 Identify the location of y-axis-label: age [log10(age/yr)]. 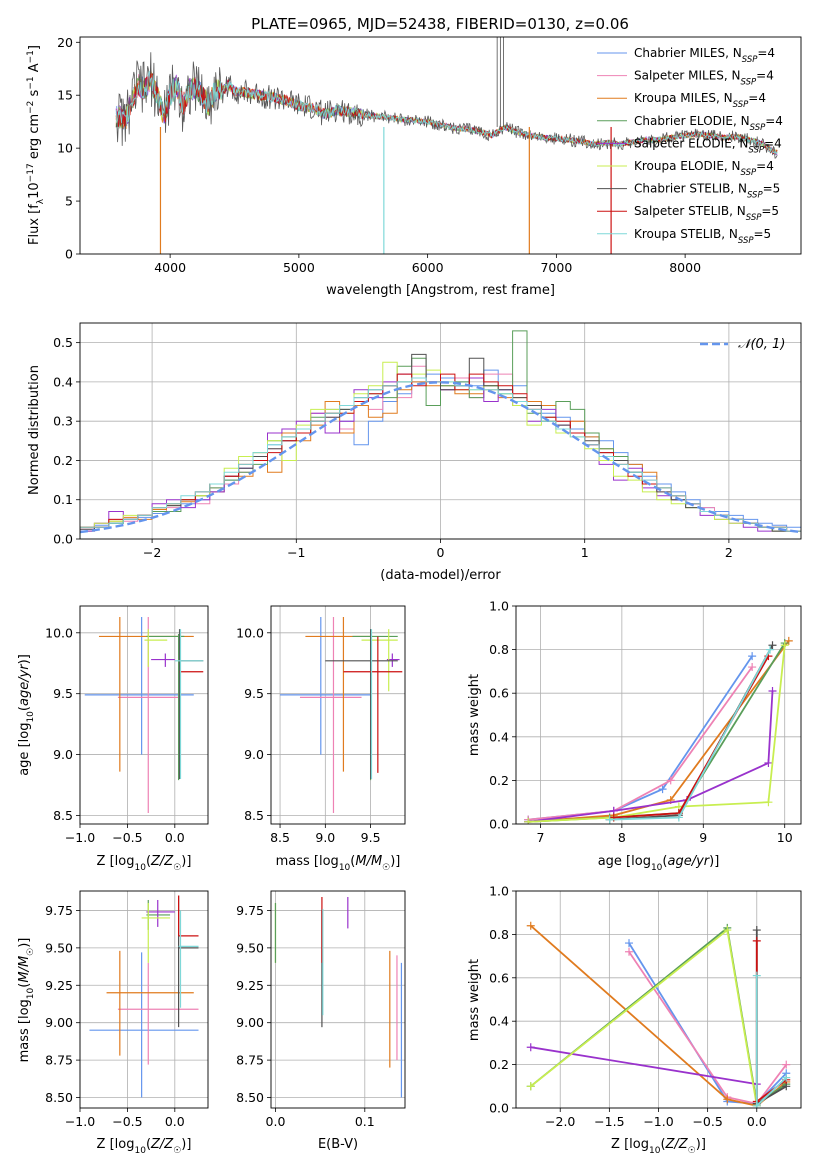
(26, 715).